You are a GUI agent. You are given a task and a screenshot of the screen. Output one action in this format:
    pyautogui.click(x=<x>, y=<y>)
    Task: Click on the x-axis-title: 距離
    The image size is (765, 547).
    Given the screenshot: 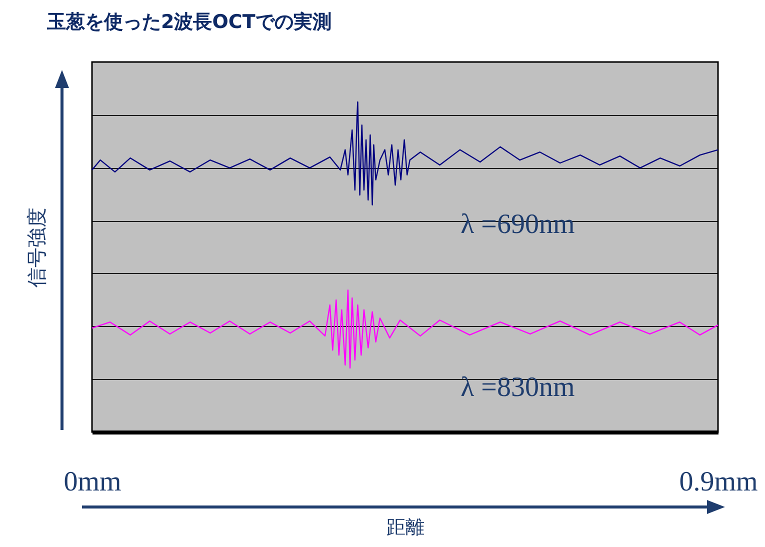 What is the action you would take?
    pyautogui.click(x=405, y=527)
    